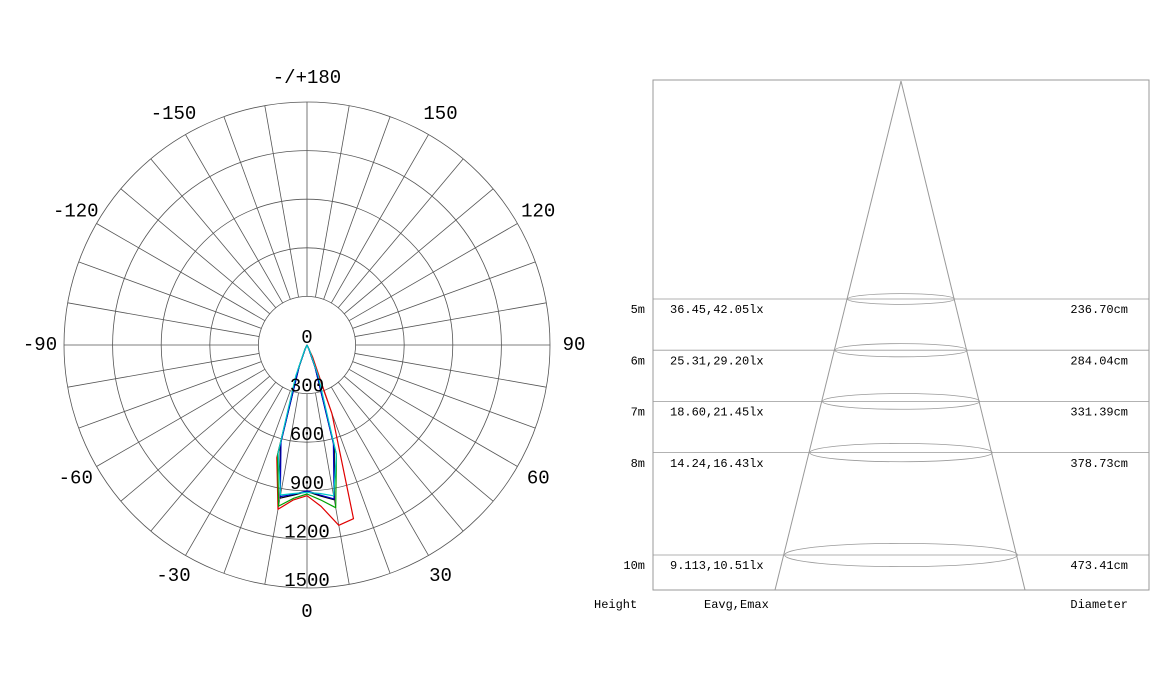 Image resolution: width=1158 pixels, height=678 pixels. What do you see at coordinates (638, 361) in the screenshot?
I see `row-height: 6m` at bounding box center [638, 361].